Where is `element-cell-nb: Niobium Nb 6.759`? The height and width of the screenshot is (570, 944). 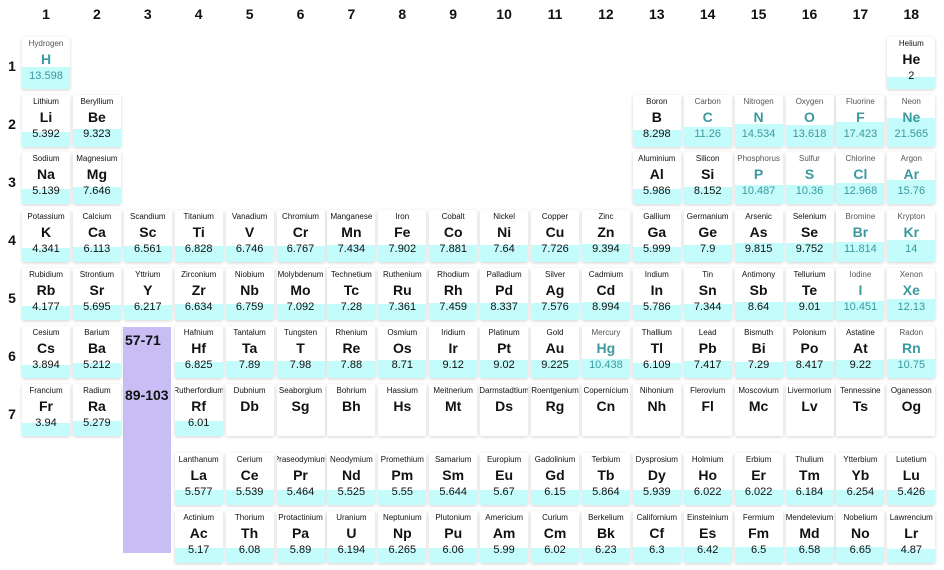 element-cell-nb: Niobium Nb 6.759 is located at coordinates (249, 294).